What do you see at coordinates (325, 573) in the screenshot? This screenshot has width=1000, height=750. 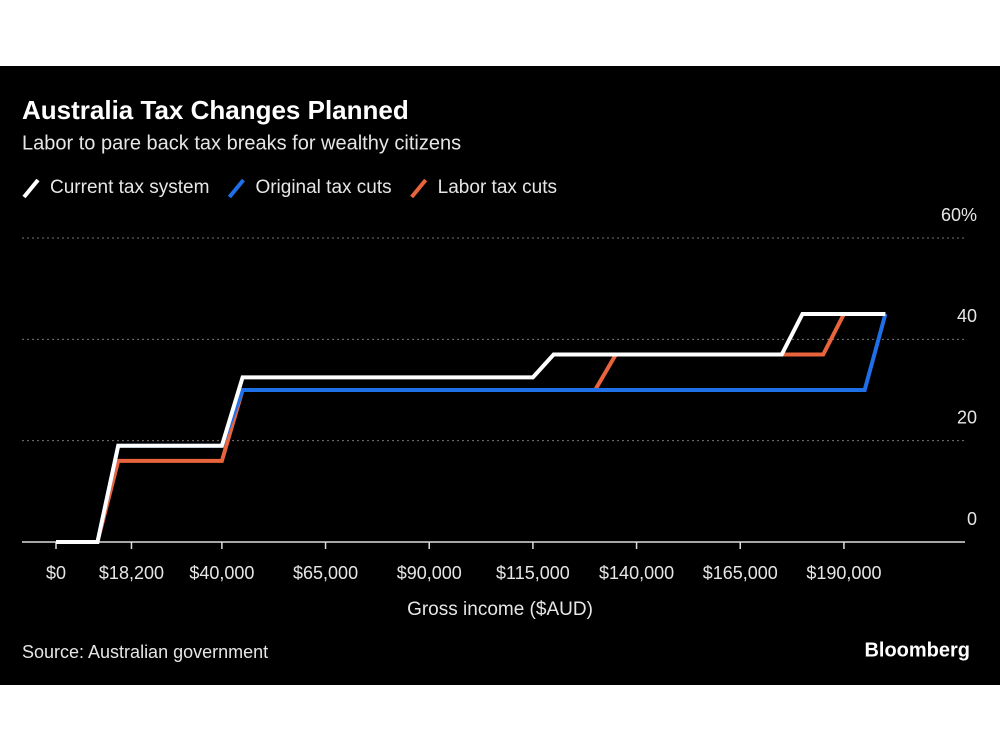 I see `x-tick-label: $65,000` at bounding box center [325, 573].